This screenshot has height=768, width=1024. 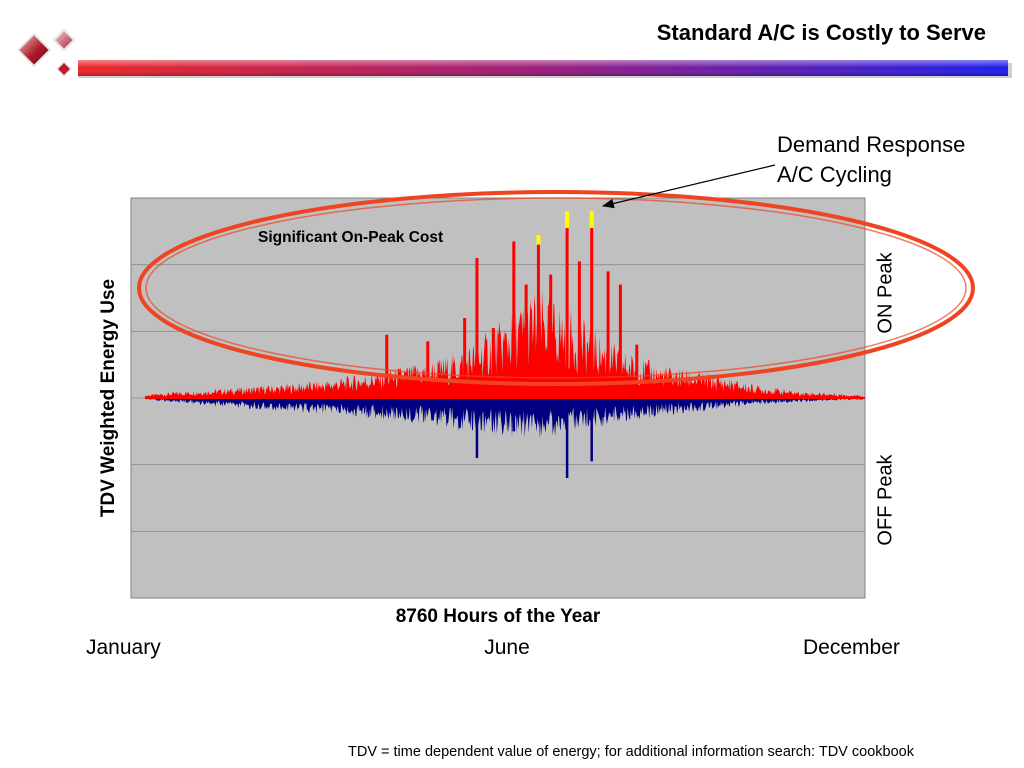 What do you see at coordinates (545, 69) in the screenshot?
I see `header-bar` at bounding box center [545, 69].